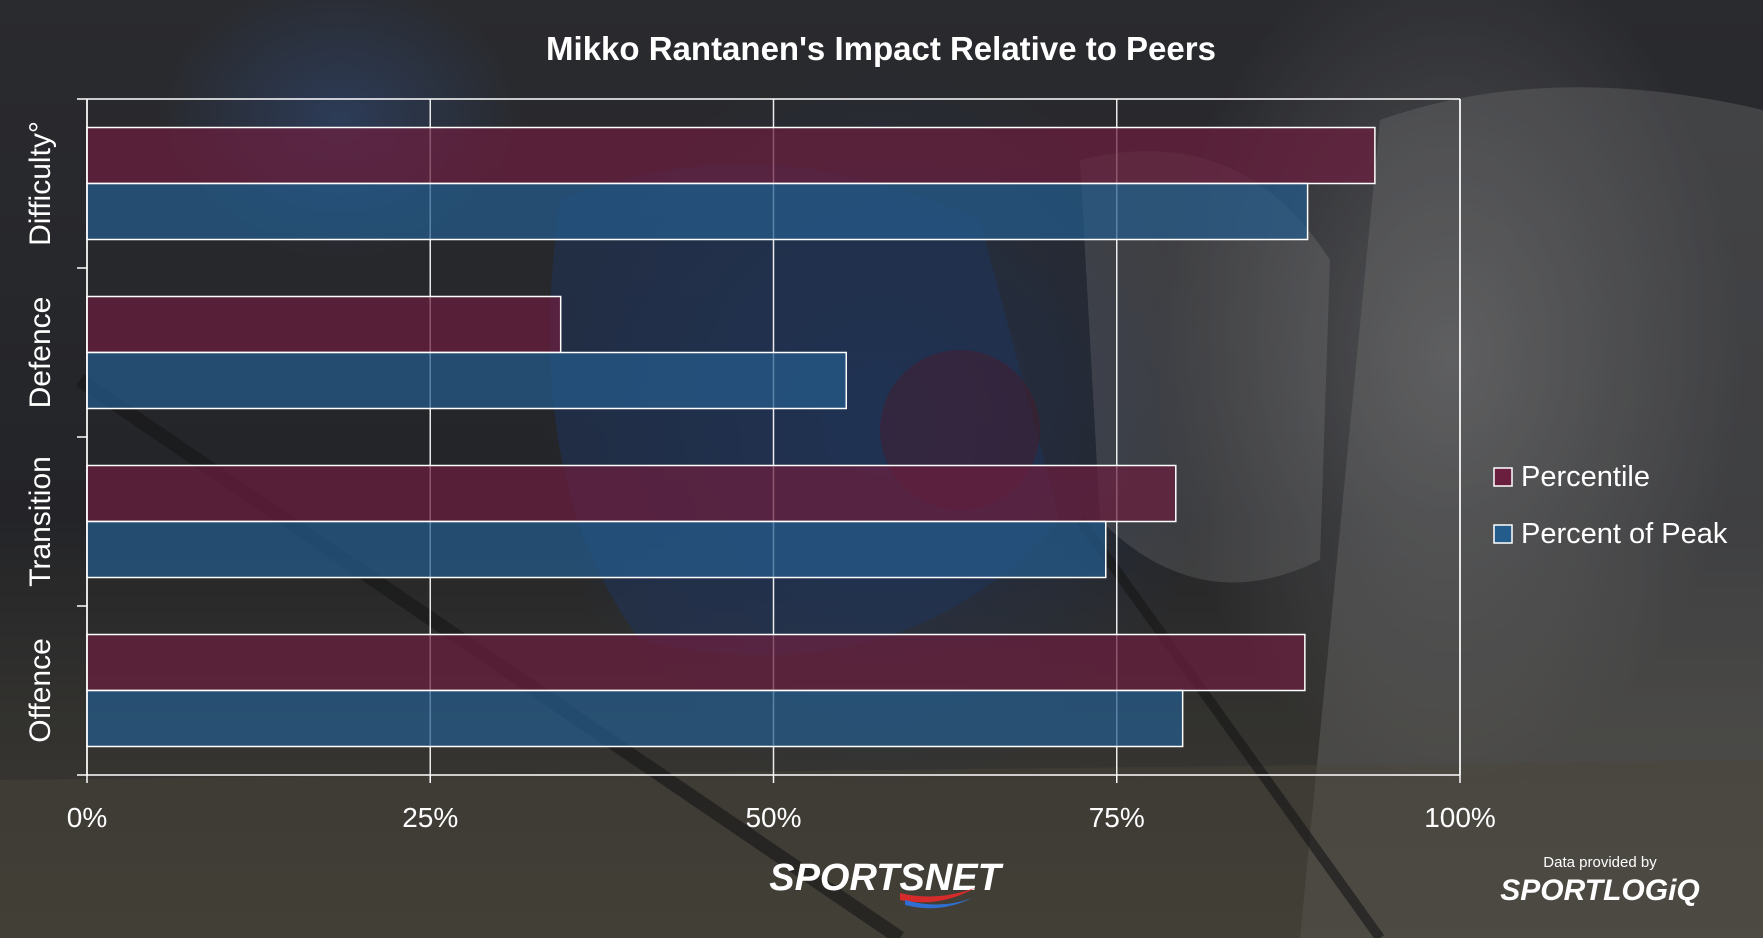 Image resolution: width=1763 pixels, height=938 pixels. What do you see at coordinates (40, 521) in the screenshot?
I see `y-category-label-2: Transition` at bounding box center [40, 521].